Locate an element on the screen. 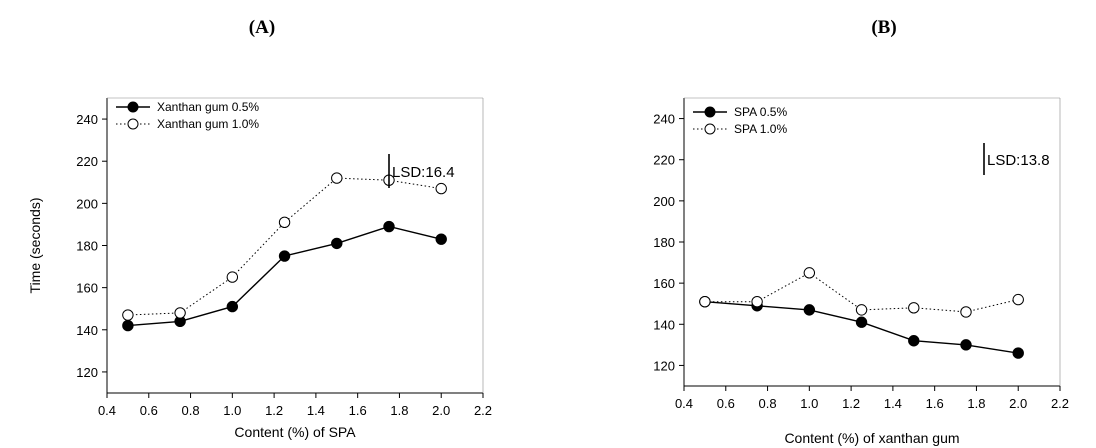  legend-entry-1: Xanthan gum 0.5% is located at coordinates (208, 107).